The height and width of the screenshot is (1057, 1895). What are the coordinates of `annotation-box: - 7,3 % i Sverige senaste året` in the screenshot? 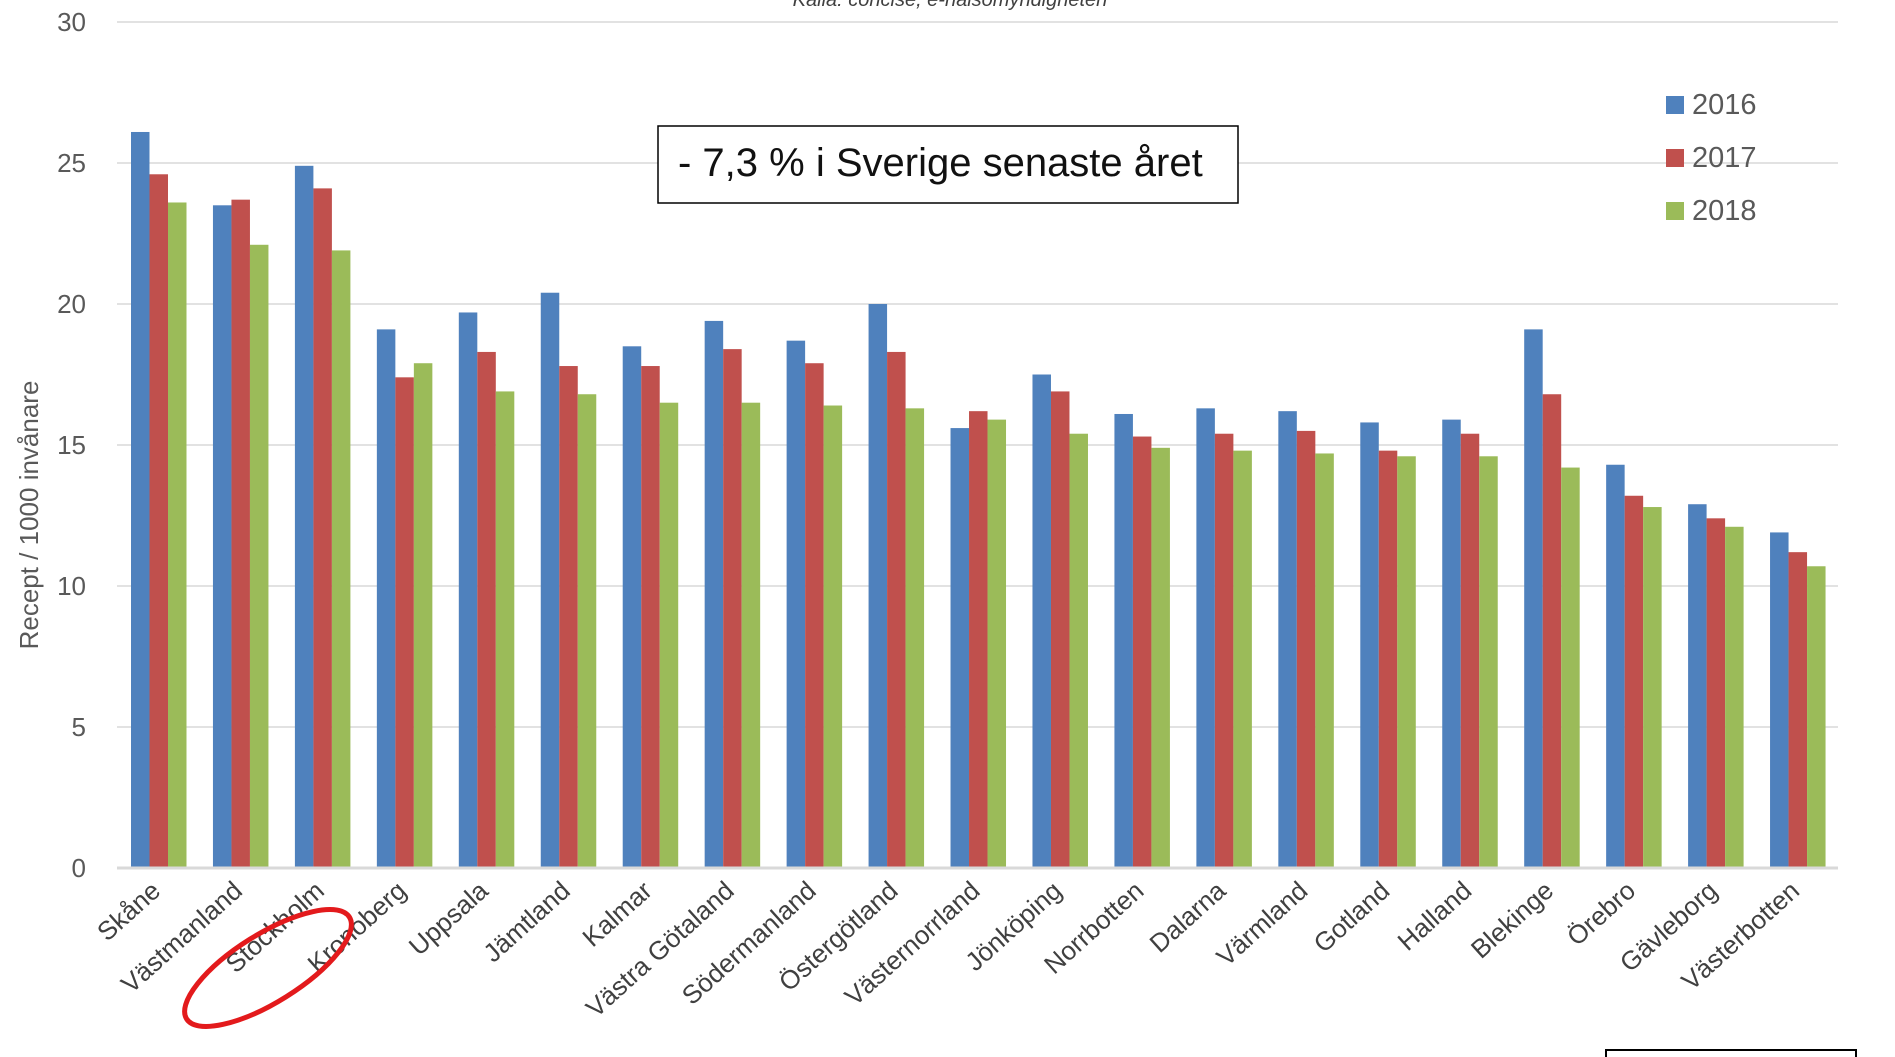 It's located at (948, 164).